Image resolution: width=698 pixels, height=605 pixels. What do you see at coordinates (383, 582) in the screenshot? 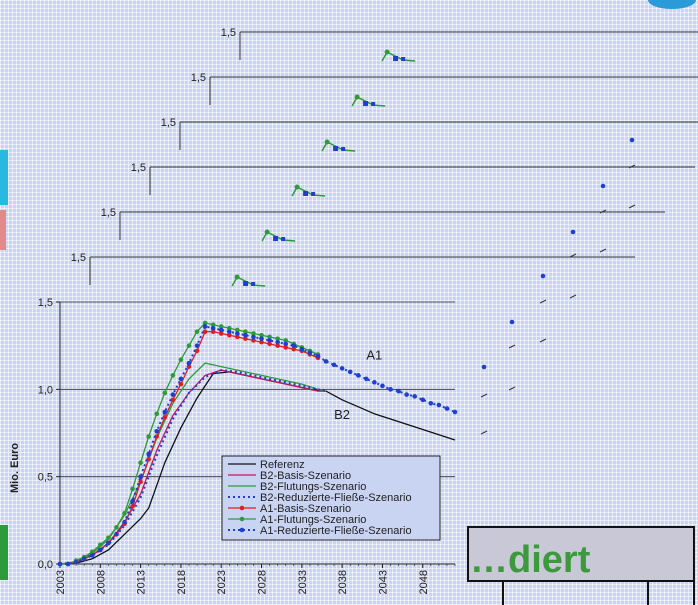
I see `x-tick-label: 2043` at bounding box center [383, 582].